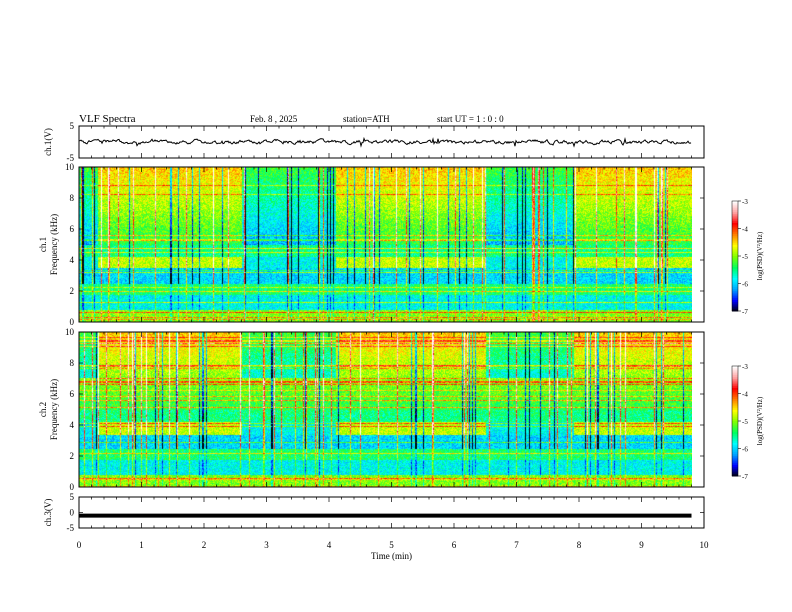 The width and height of the screenshot is (792, 612). What do you see at coordinates (72, 291) in the screenshot?
I see `ch1-spectrogram-ytick-label: 2` at bounding box center [72, 291].